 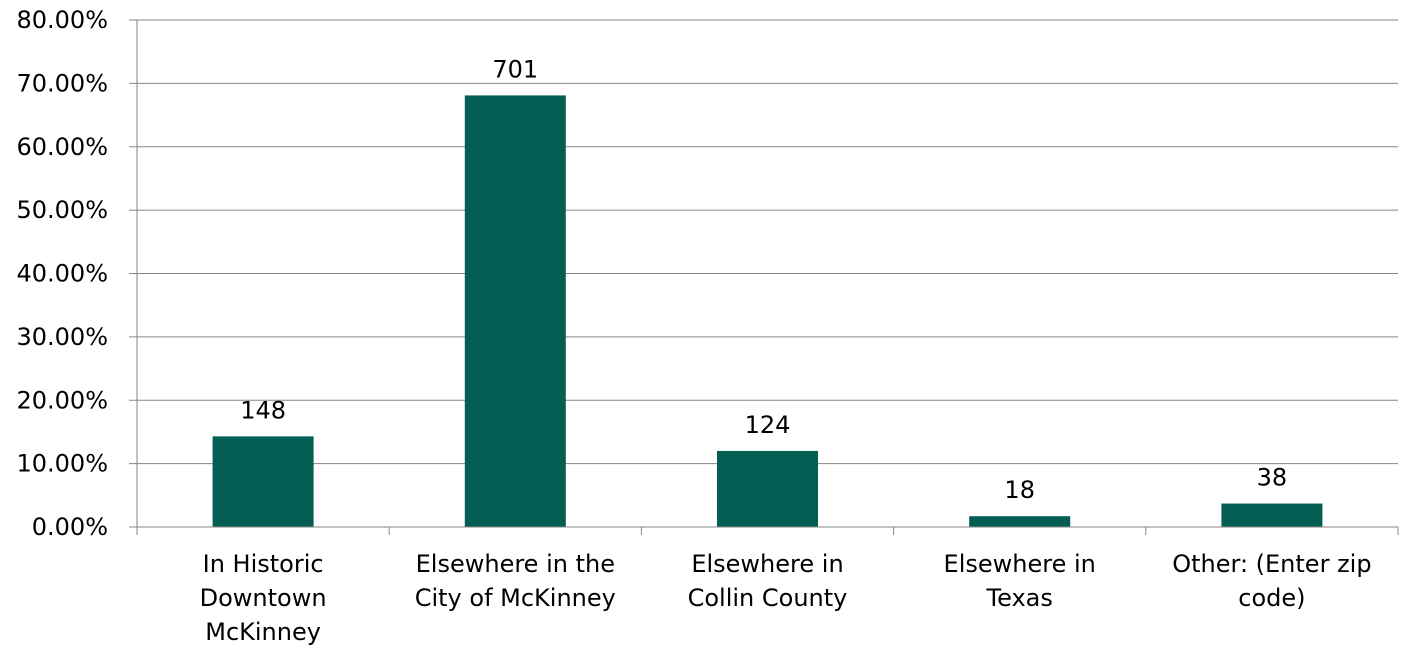 I want to click on data-label: 38, so click(x=1272, y=478).